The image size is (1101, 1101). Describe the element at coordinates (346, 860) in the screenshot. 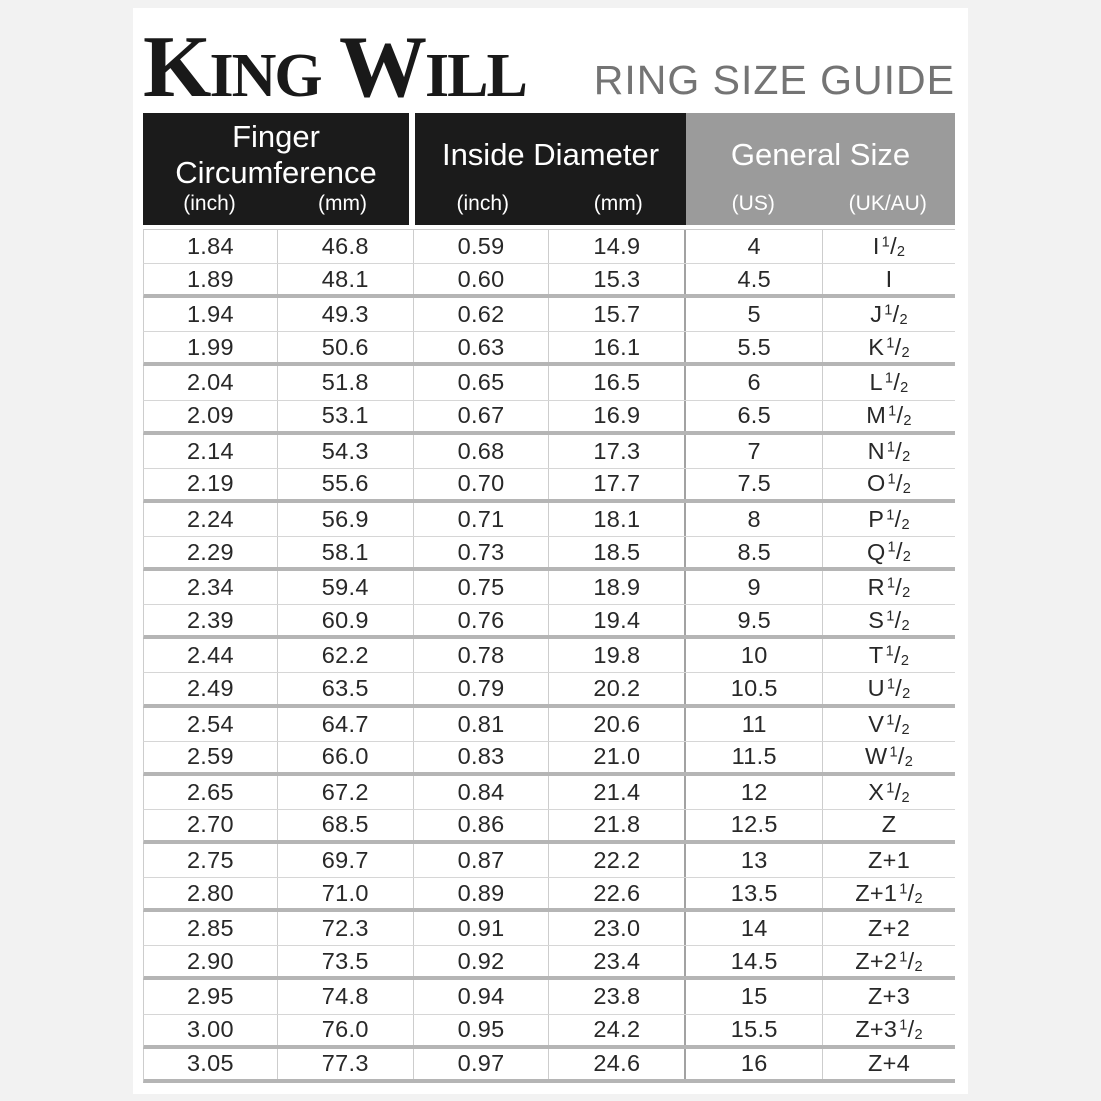

I see `table-cell: 69.7` at that location.